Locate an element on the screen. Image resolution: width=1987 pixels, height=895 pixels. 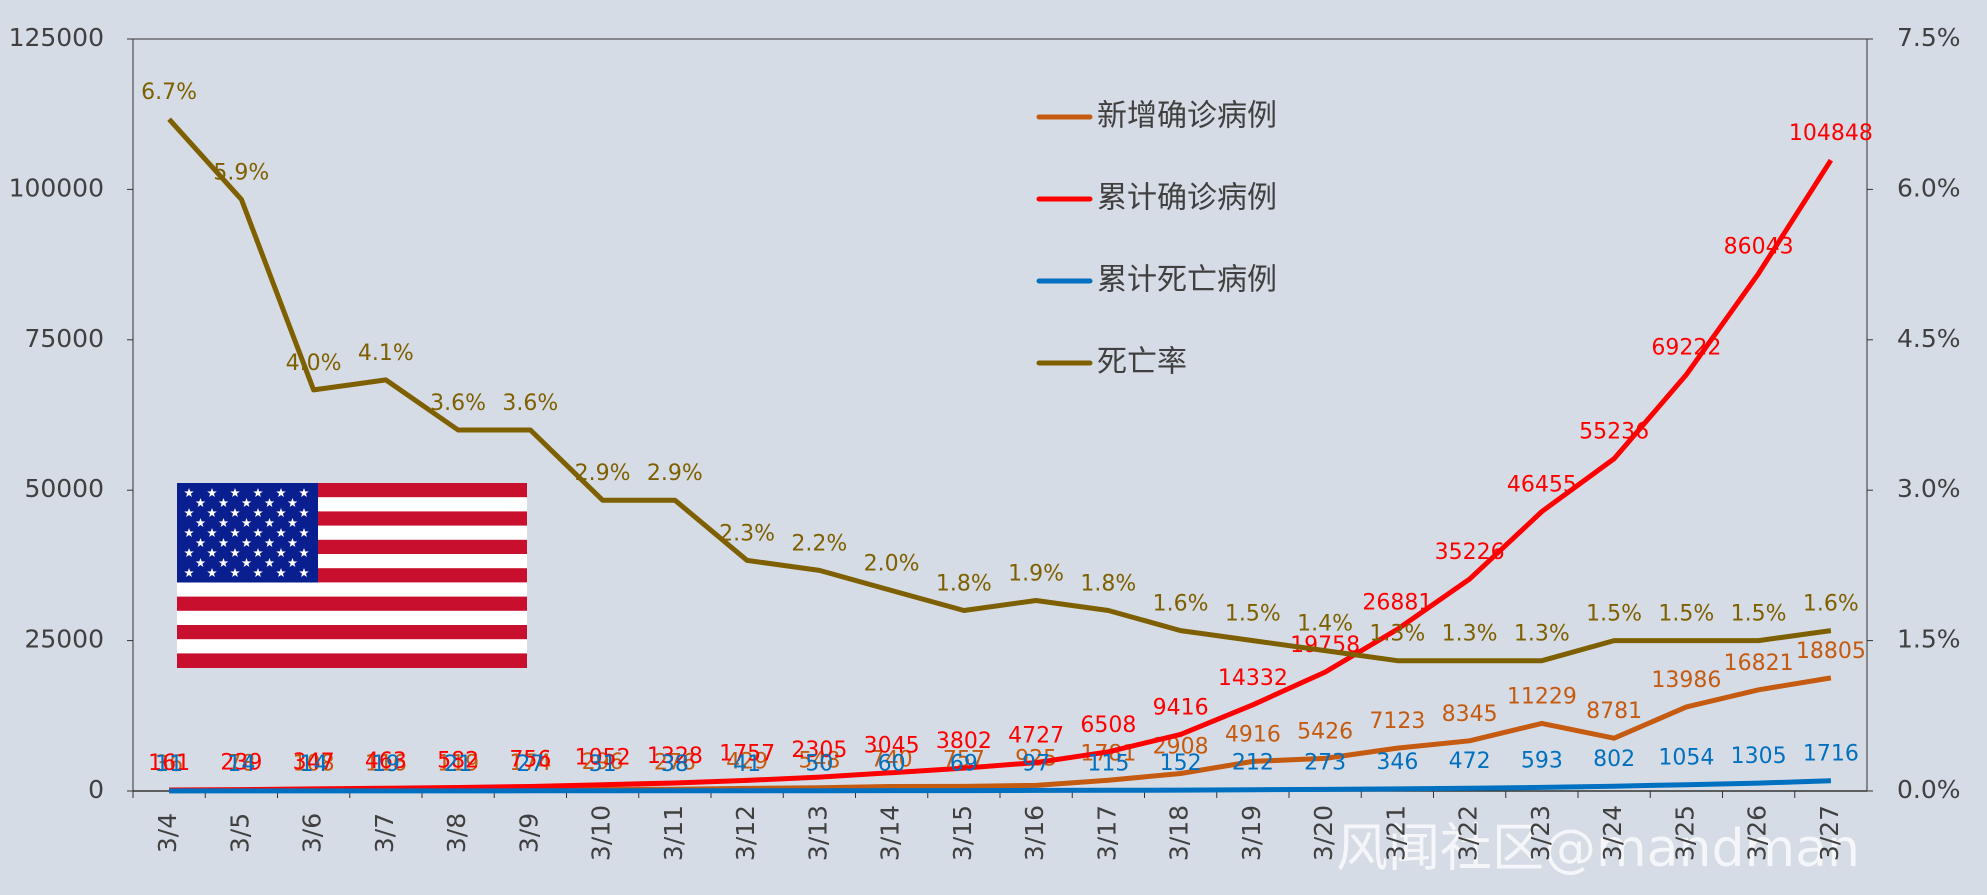
data-label: 582 is located at coordinates (458, 760).